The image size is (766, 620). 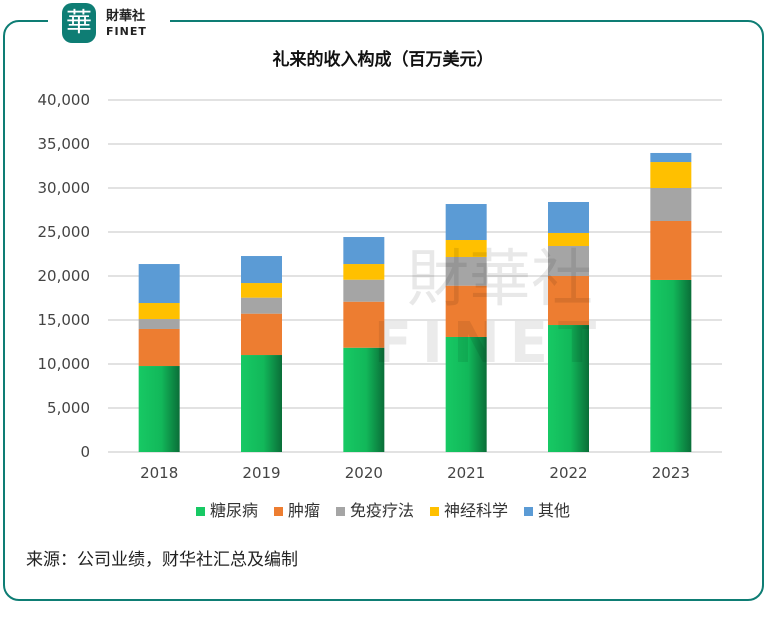 What do you see at coordinates (64, 232) in the screenshot?
I see `y-tick-label: 25,000` at bounding box center [64, 232].